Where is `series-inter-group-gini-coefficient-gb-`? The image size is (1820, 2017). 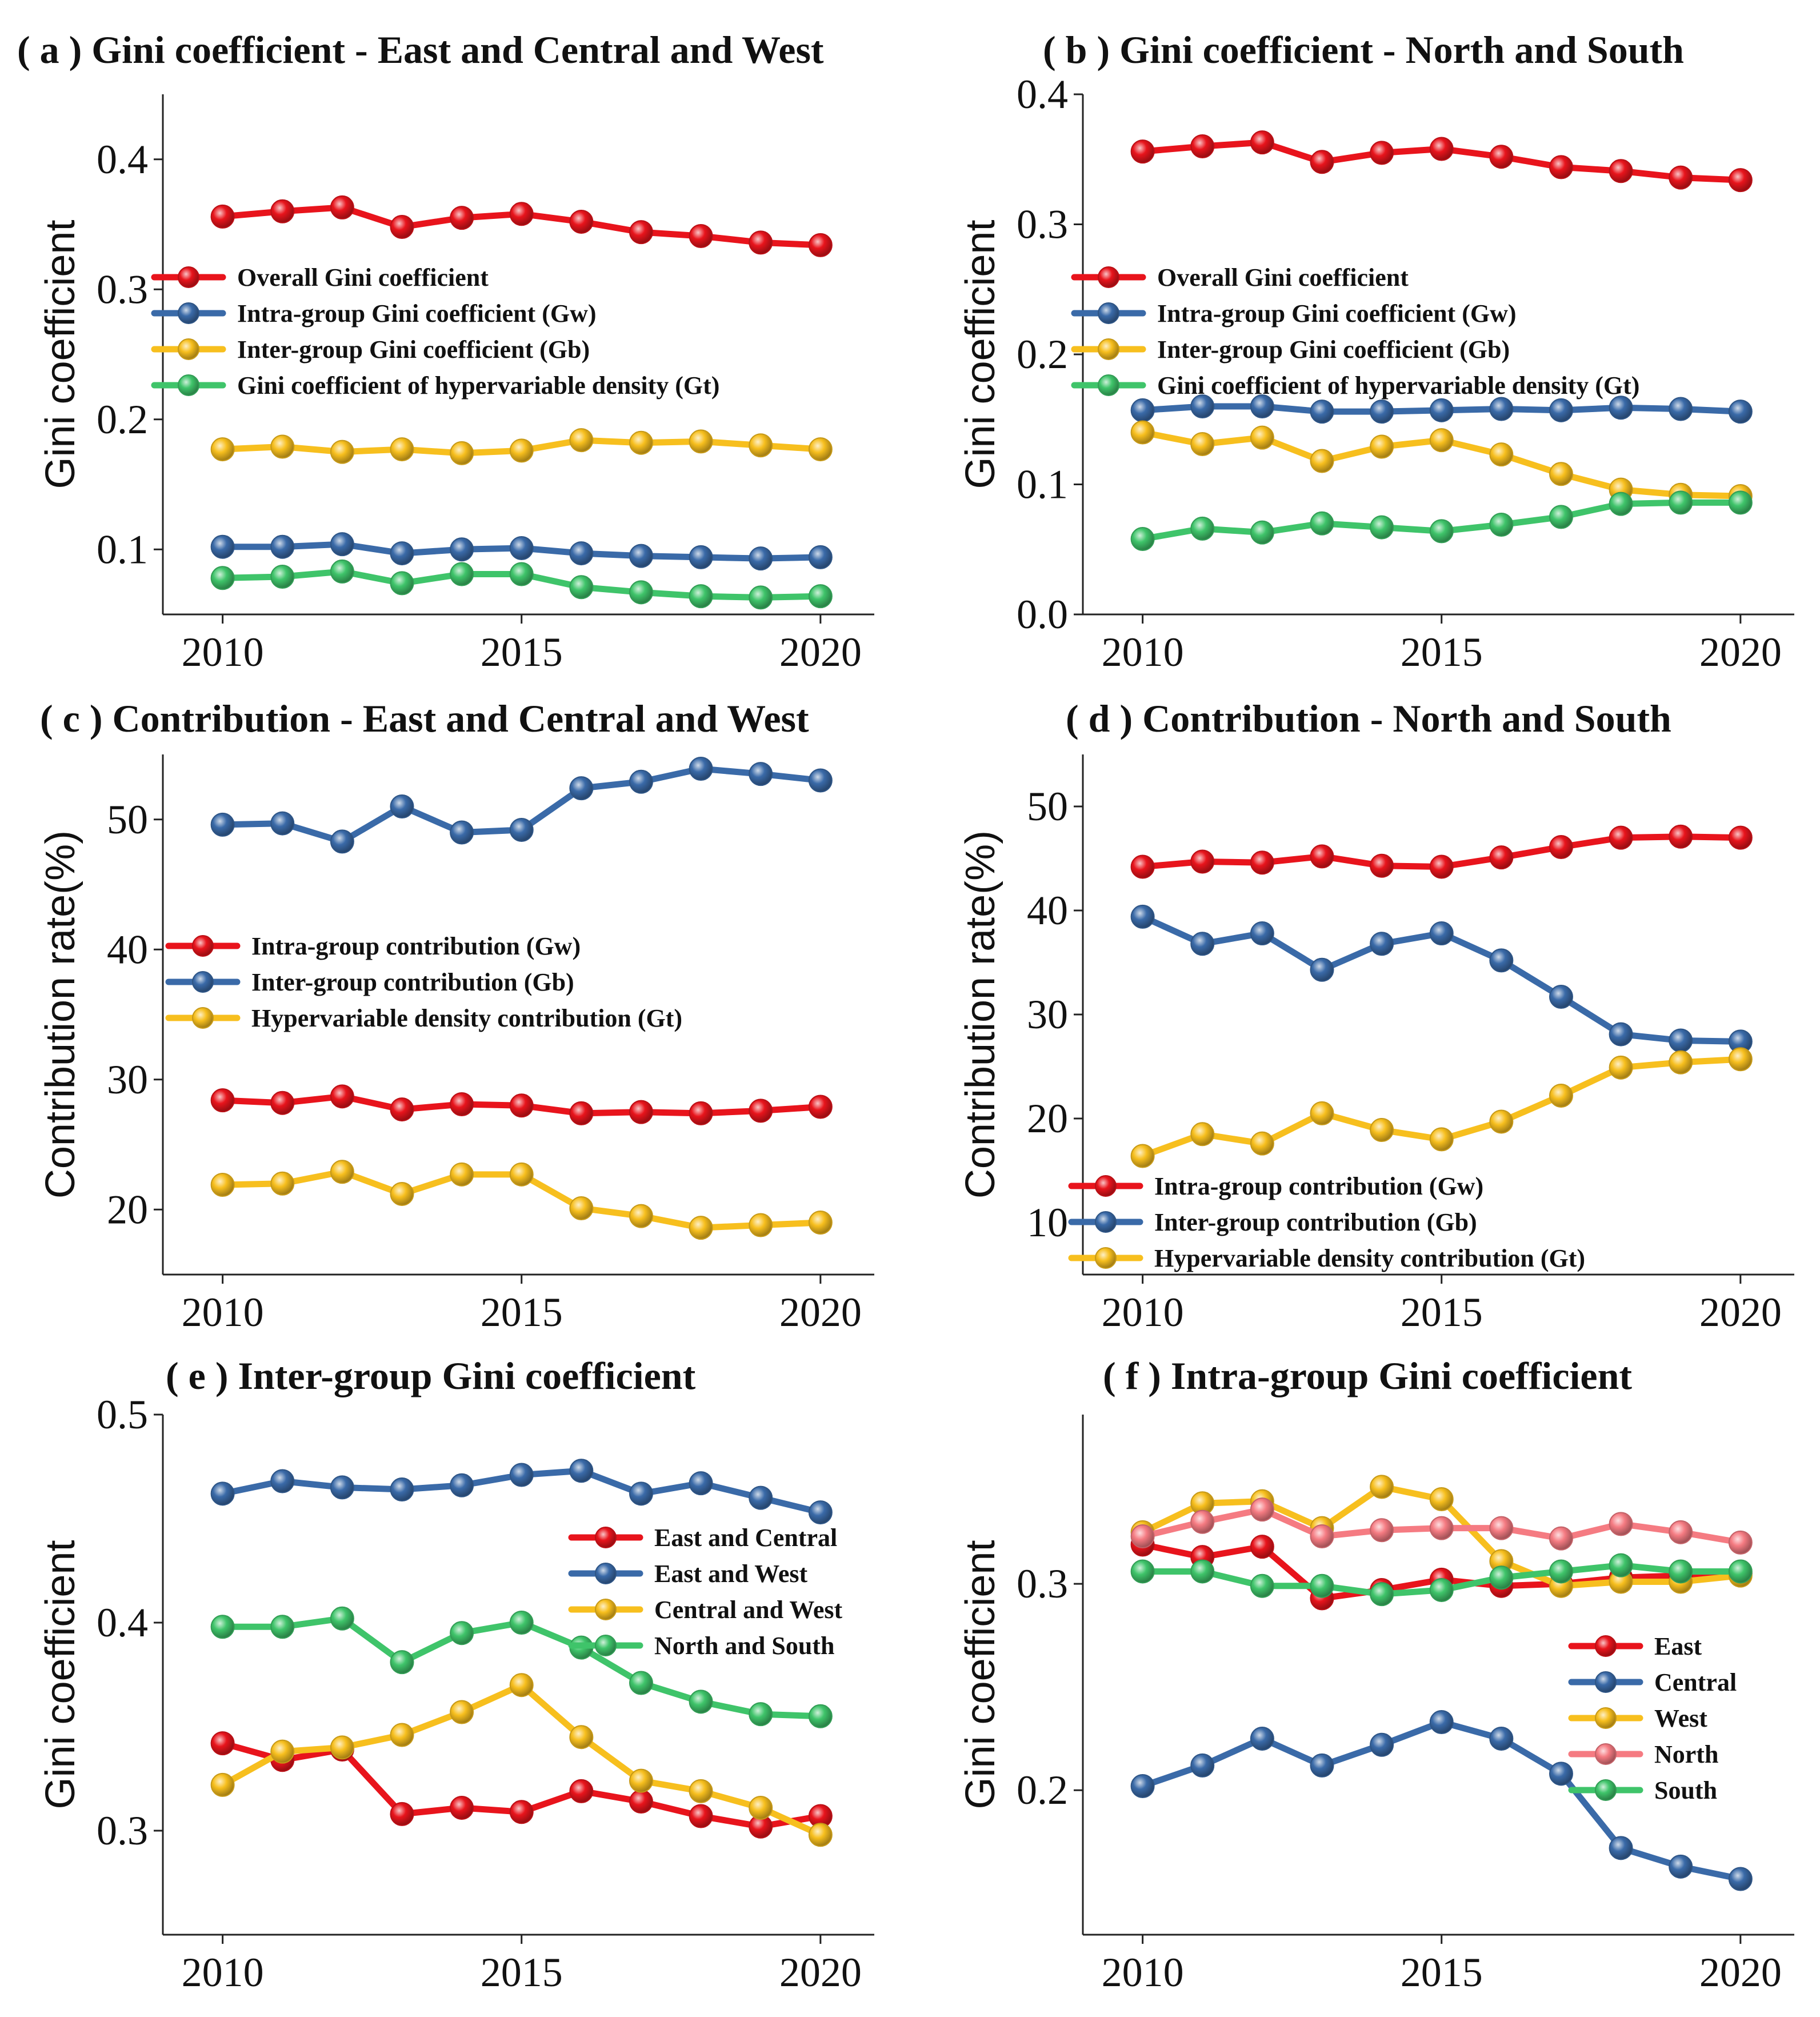 series-inter-group-gini-coefficient-gb- is located at coordinates (521, 446).